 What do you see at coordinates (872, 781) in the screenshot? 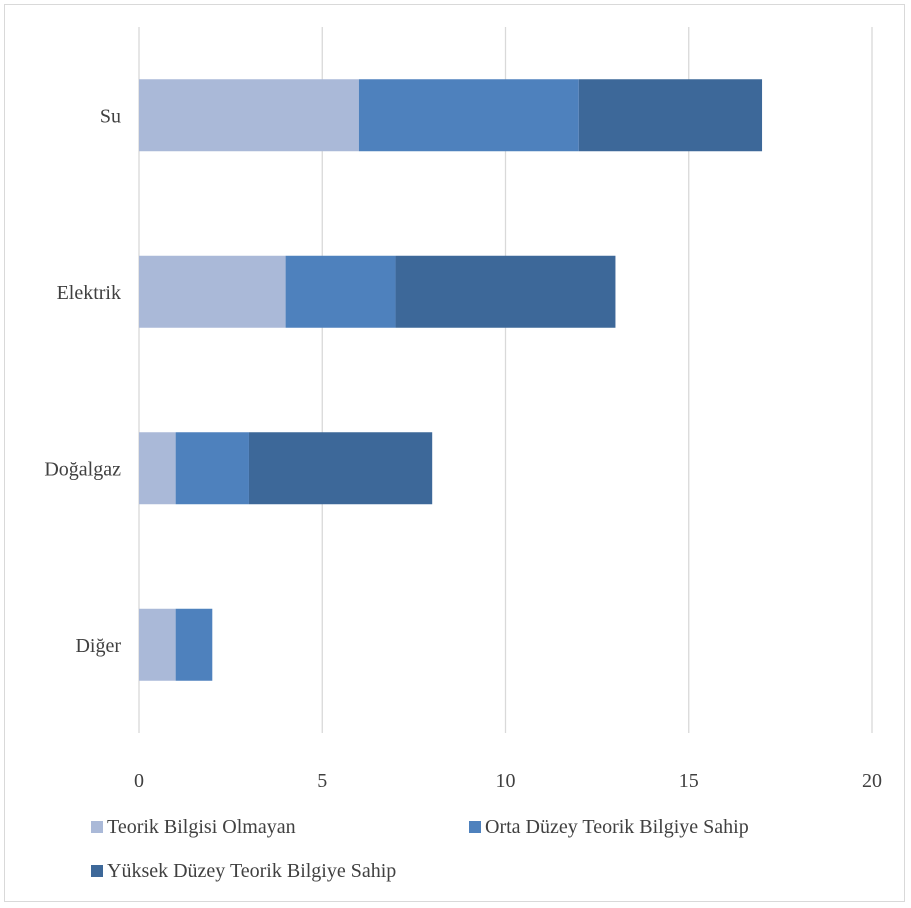
I see `x-tick-label: 20` at bounding box center [872, 781].